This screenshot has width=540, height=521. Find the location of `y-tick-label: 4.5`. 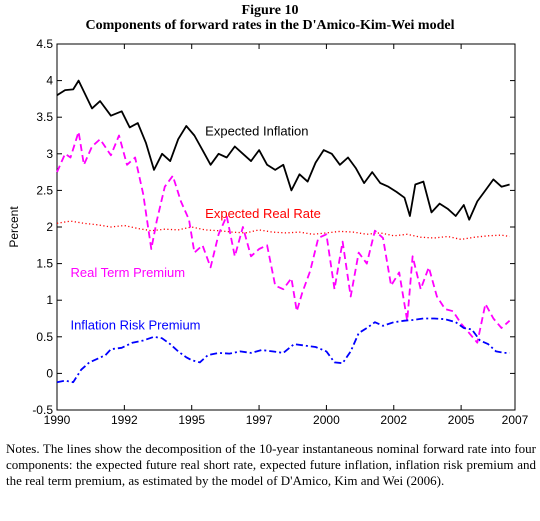

y-tick-label: 4.5 is located at coordinates (44, 44).